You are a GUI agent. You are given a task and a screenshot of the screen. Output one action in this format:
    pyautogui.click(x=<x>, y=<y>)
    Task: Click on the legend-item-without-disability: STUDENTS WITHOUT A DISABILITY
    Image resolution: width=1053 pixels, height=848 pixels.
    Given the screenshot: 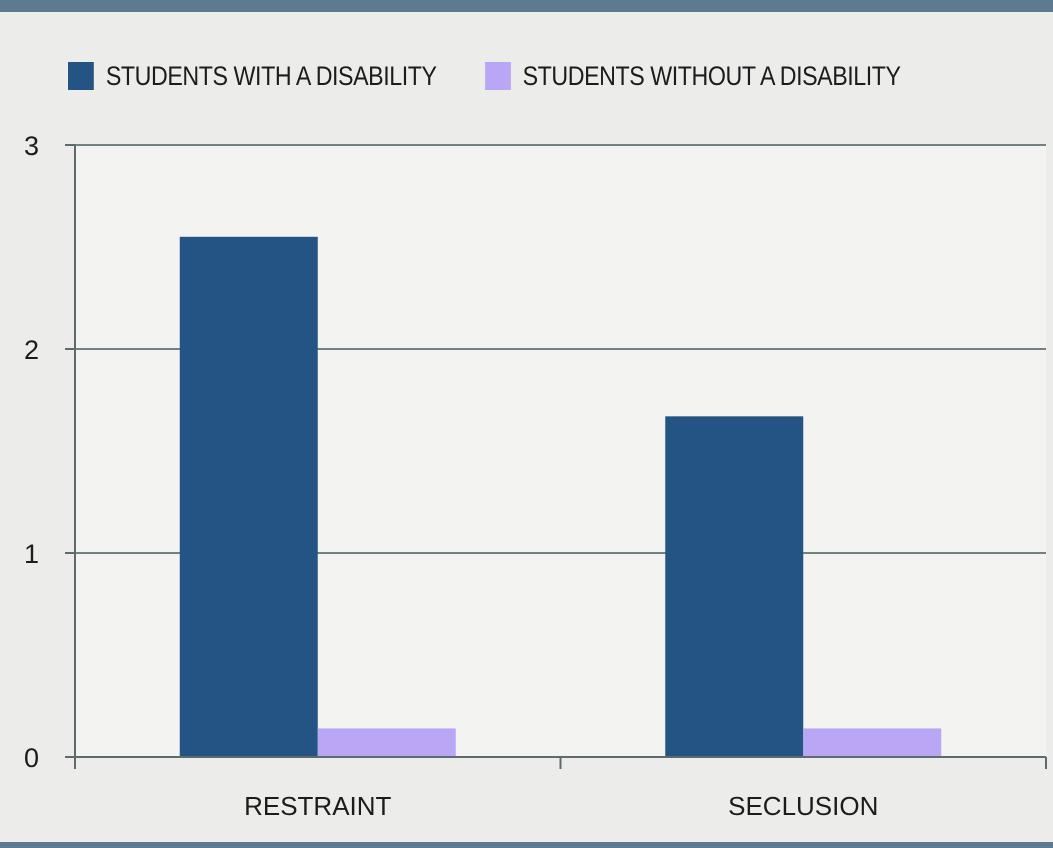 What is the action you would take?
    pyautogui.click(x=692, y=76)
    